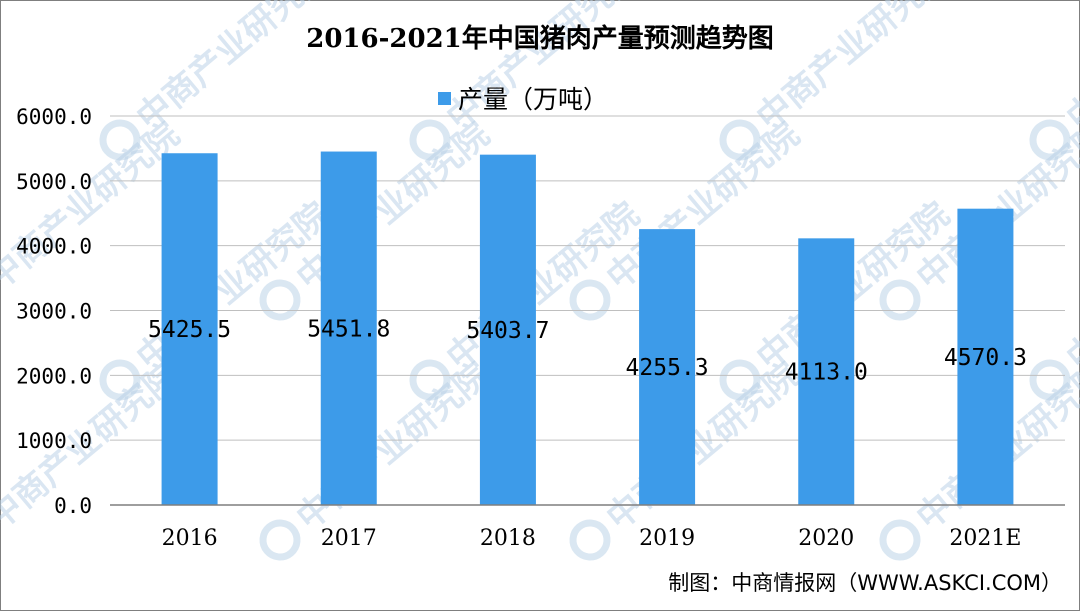 The height and width of the screenshot is (611, 1080). I want to click on y-tick-label: 2000.0, so click(54, 376).